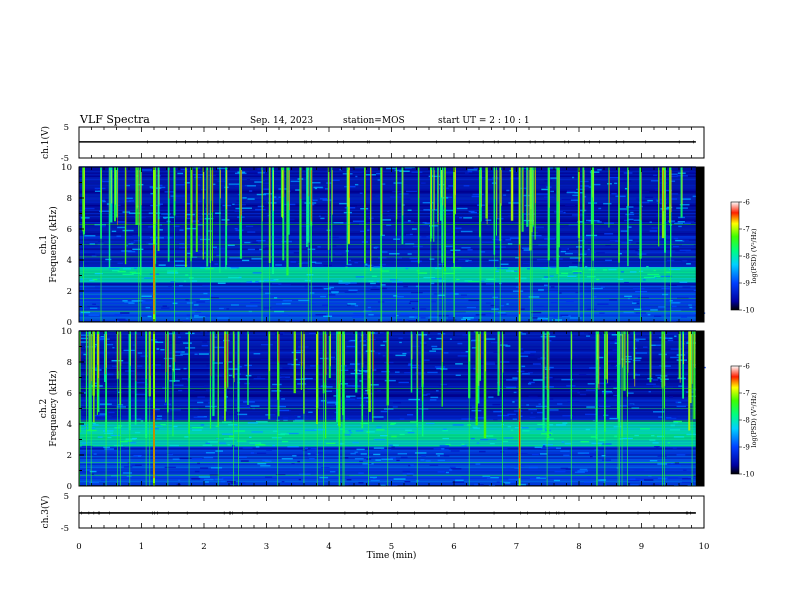  I want to click on y-axis-label: ch.1(V), so click(45, 142).